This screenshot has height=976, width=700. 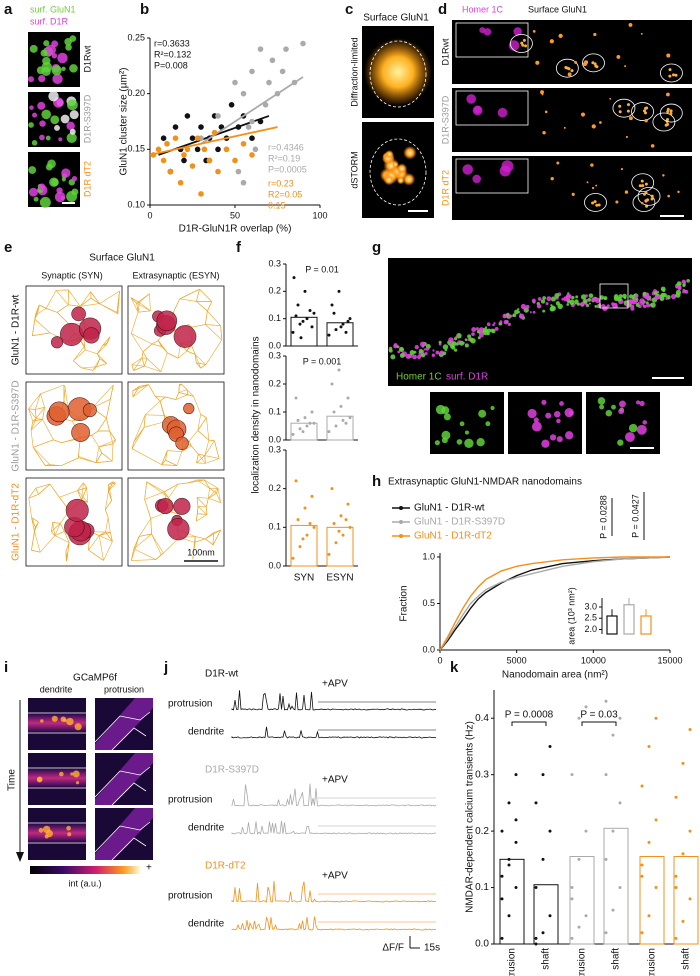 I want to click on dendrite, so click(x=124, y=779).